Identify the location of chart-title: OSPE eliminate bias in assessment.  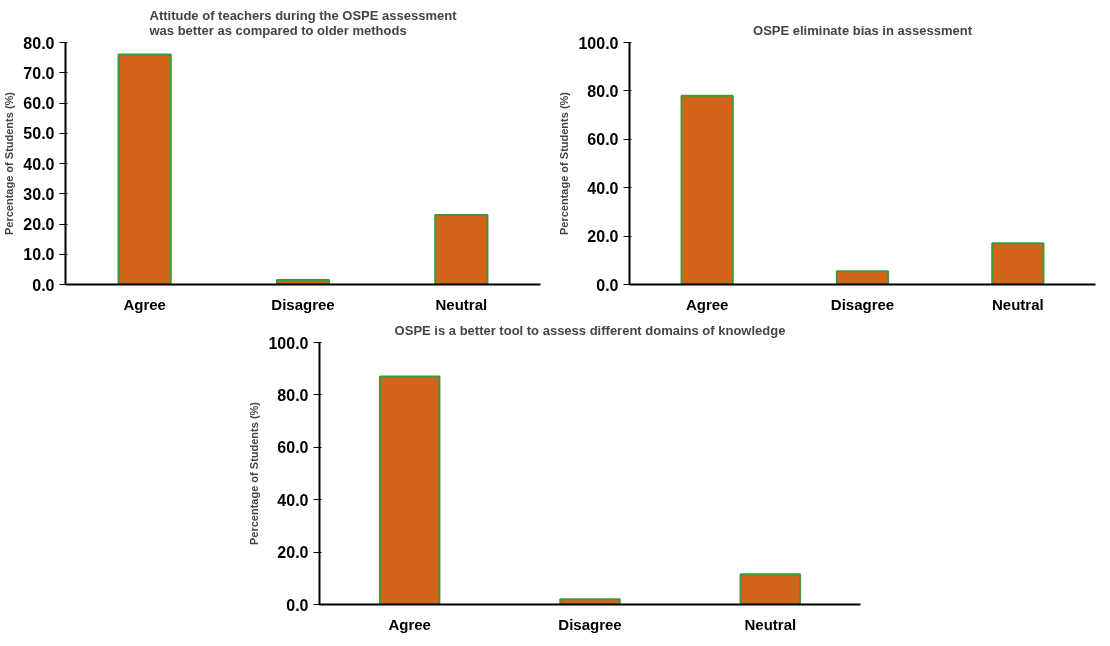
(863, 30).